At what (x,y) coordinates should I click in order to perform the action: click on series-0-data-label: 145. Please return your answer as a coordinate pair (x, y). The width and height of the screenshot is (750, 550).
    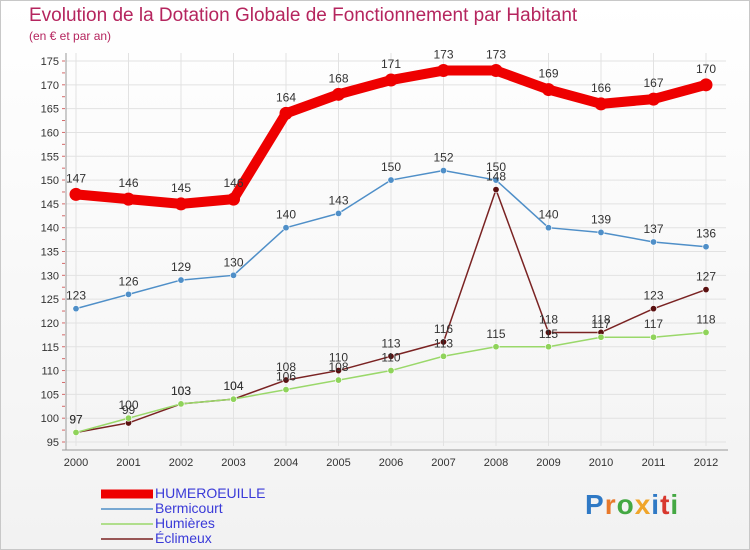
    Looking at the image, I should click on (181, 188).